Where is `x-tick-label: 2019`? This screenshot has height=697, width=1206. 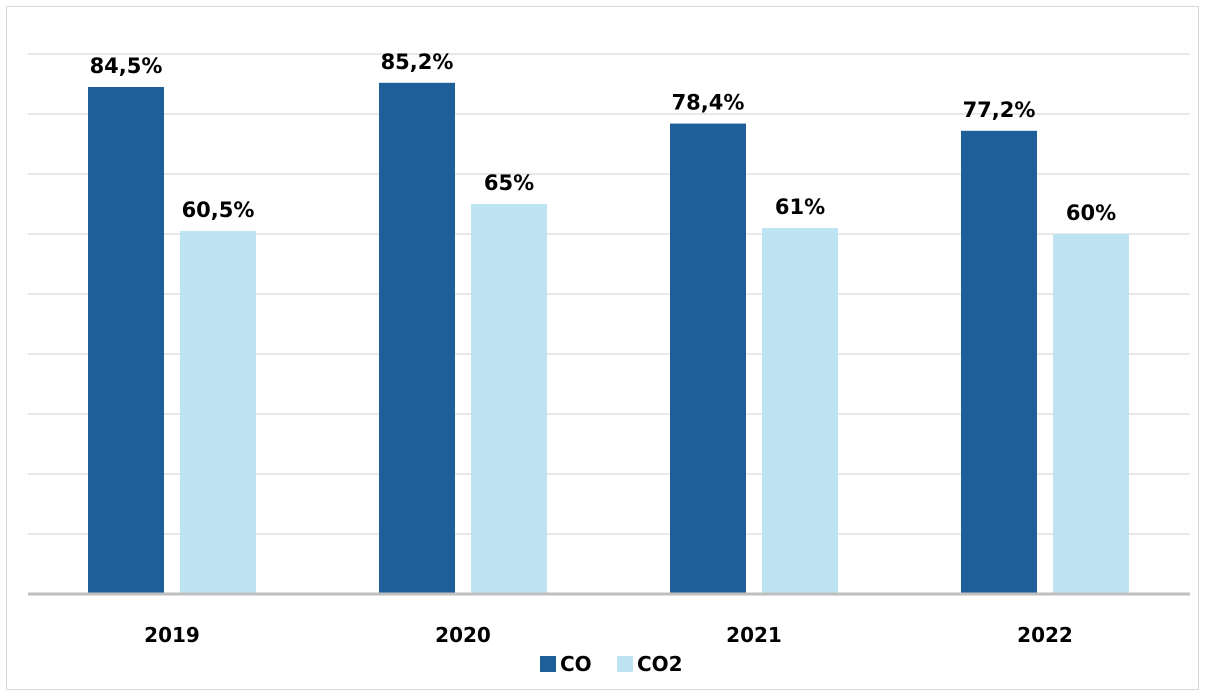
x-tick-label: 2019 is located at coordinates (172, 635).